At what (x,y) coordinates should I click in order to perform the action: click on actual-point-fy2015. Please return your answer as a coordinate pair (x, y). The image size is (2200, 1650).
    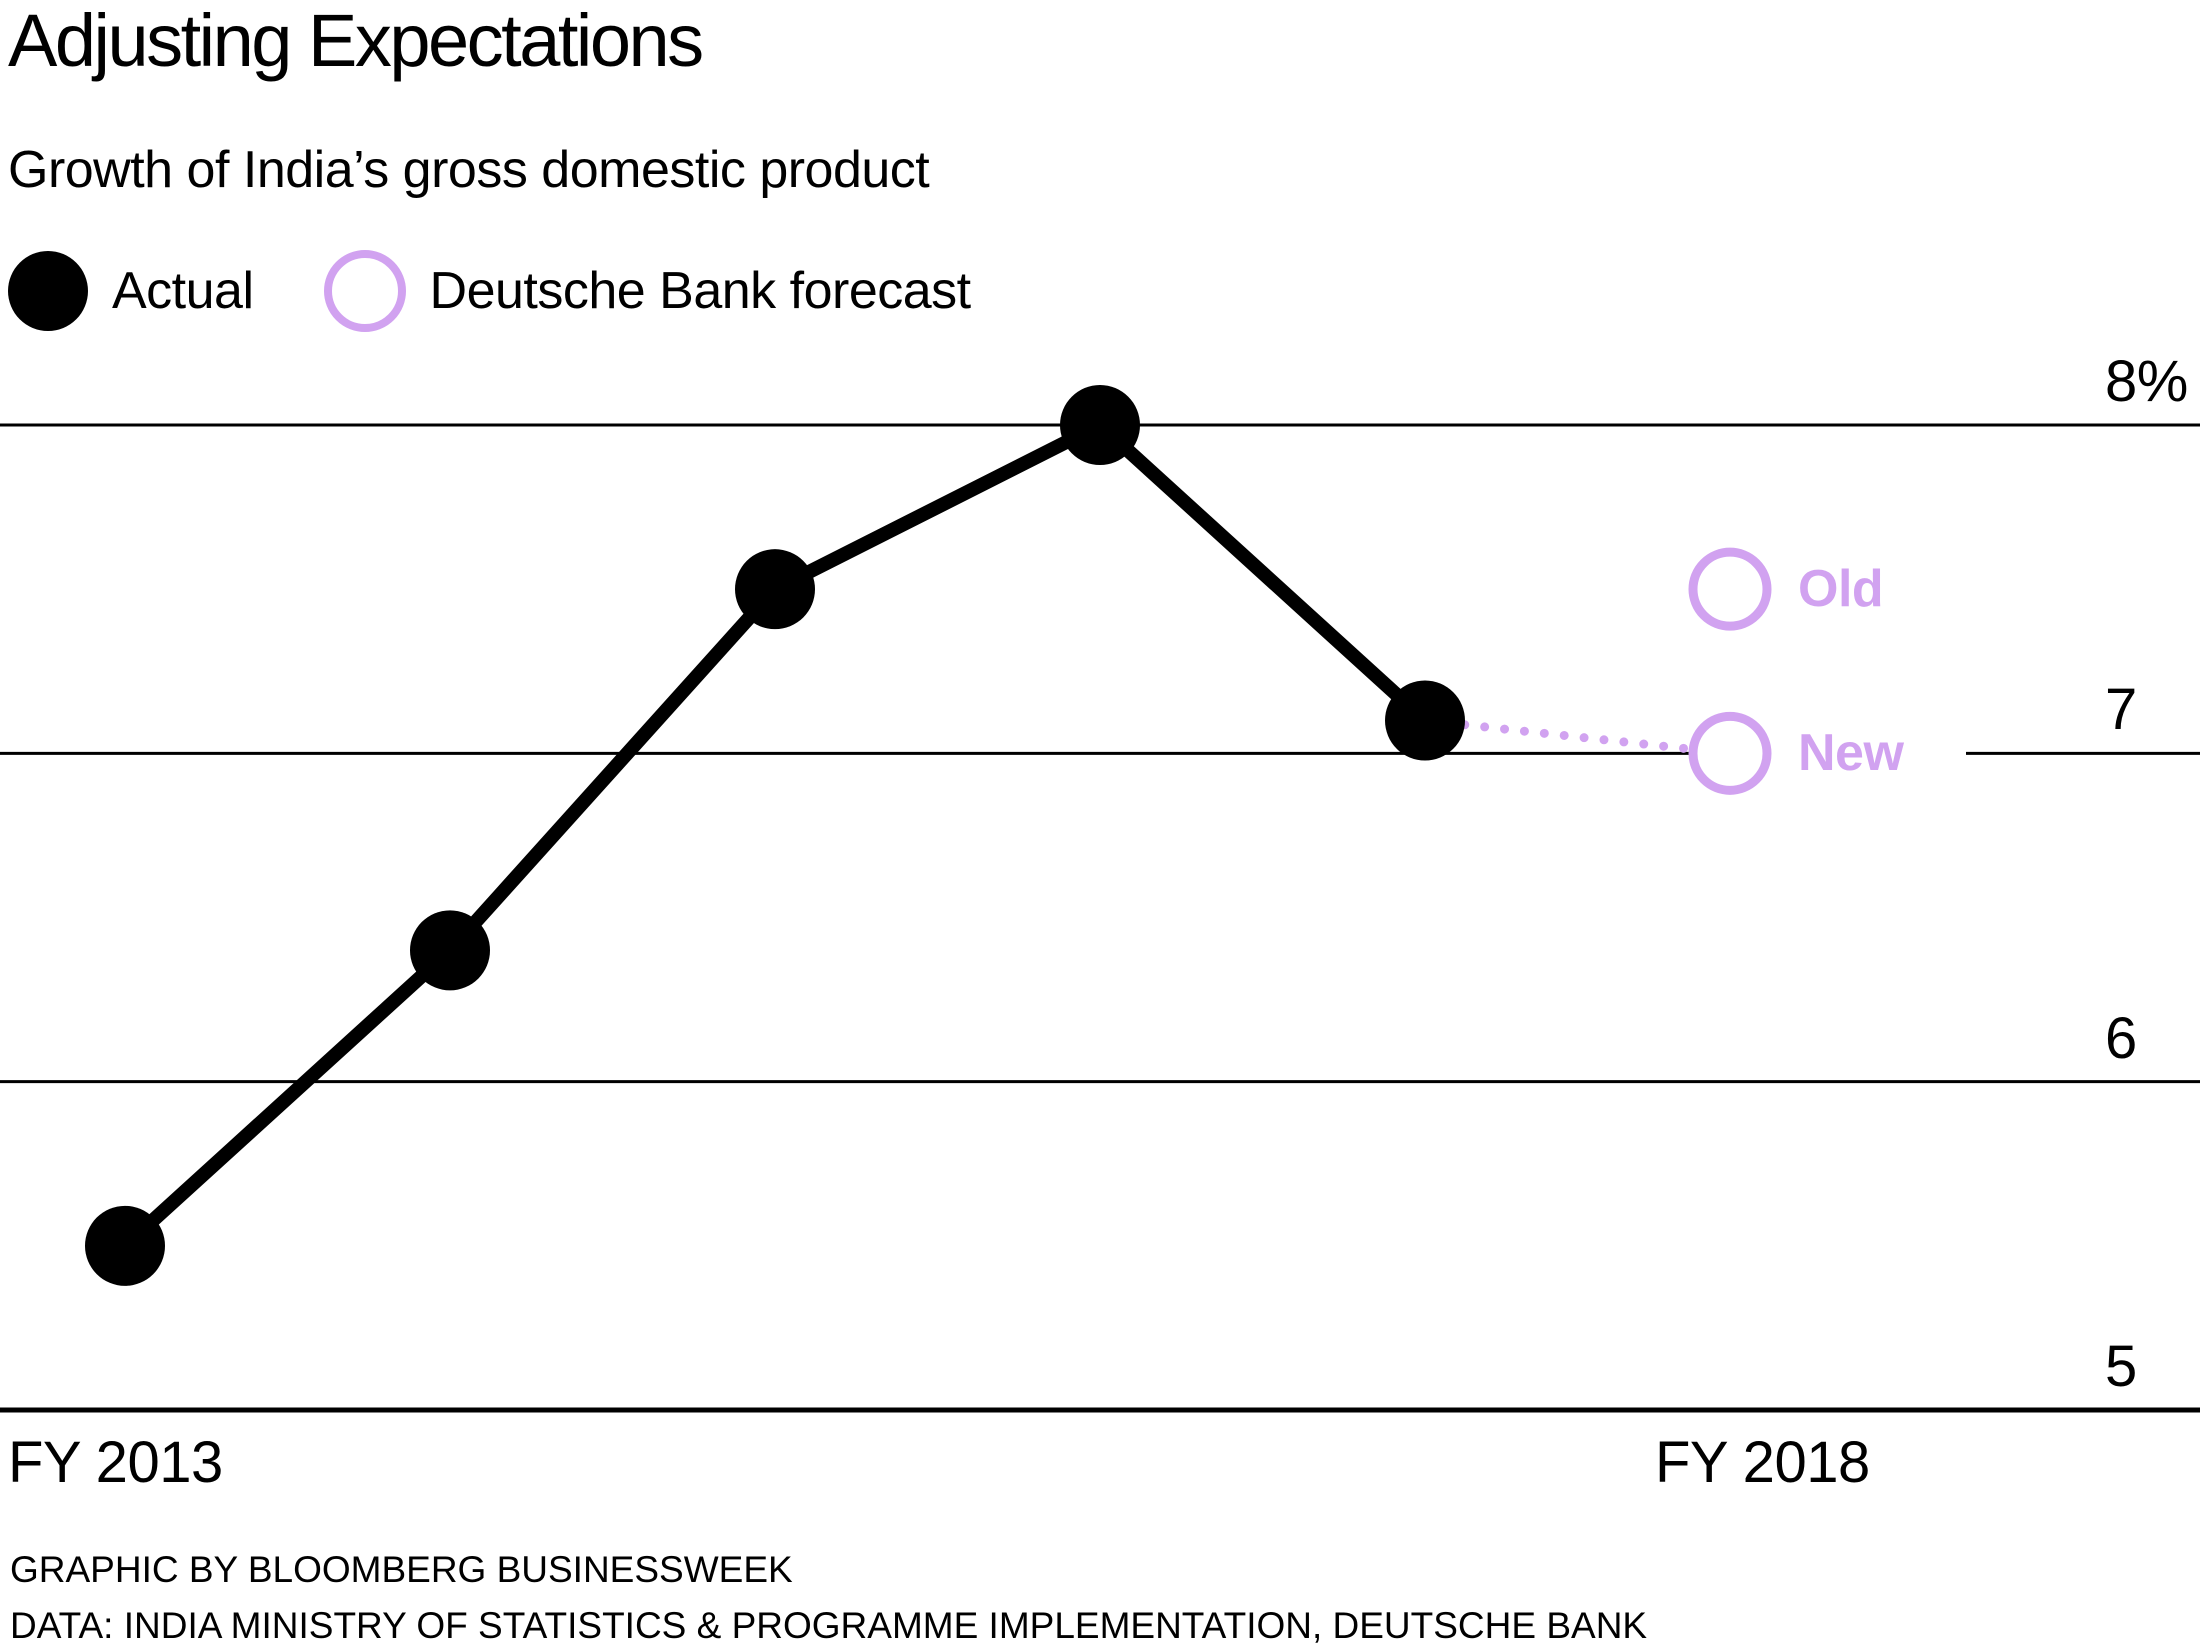
    Looking at the image, I should click on (775, 589).